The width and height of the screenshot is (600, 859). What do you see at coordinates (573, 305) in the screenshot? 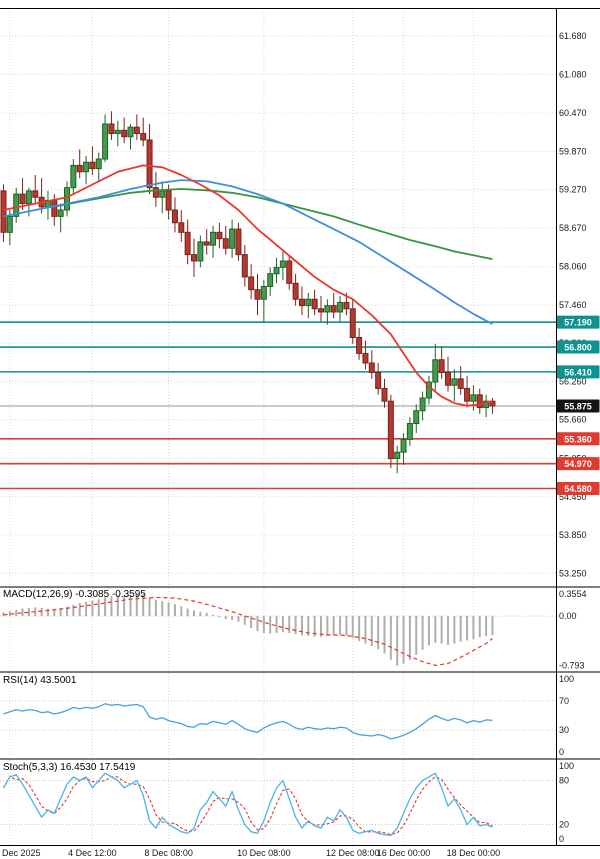
I see `price-axis-label: 57.460` at bounding box center [573, 305].